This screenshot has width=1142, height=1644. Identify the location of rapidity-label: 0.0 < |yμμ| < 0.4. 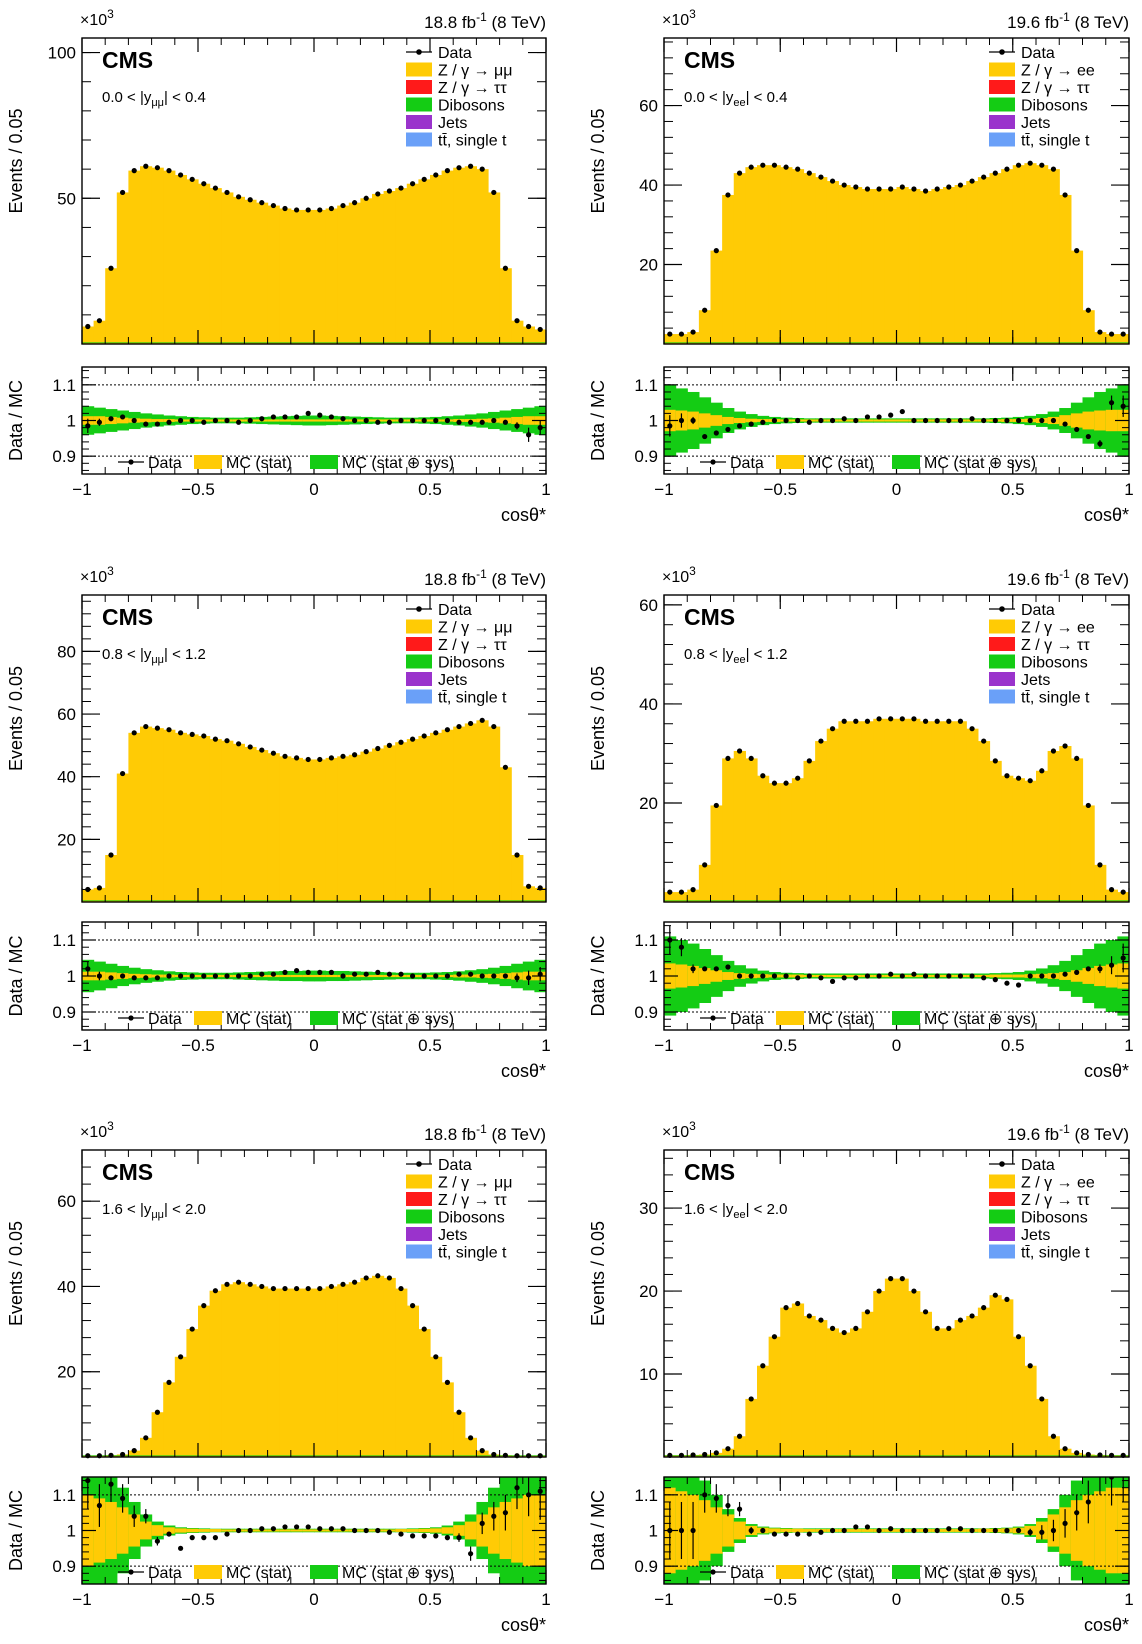
(154, 99).